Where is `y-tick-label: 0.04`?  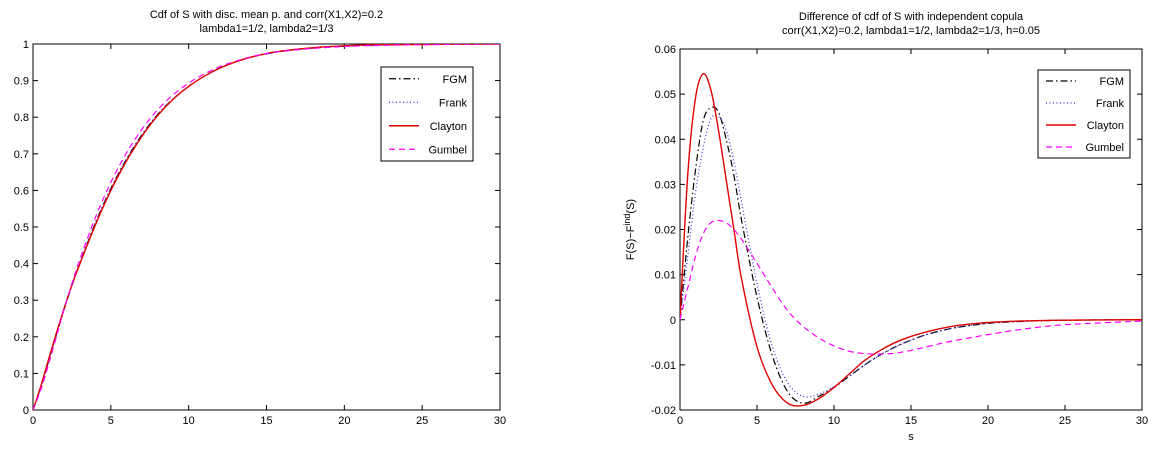
y-tick-label: 0.04 is located at coordinates (665, 140).